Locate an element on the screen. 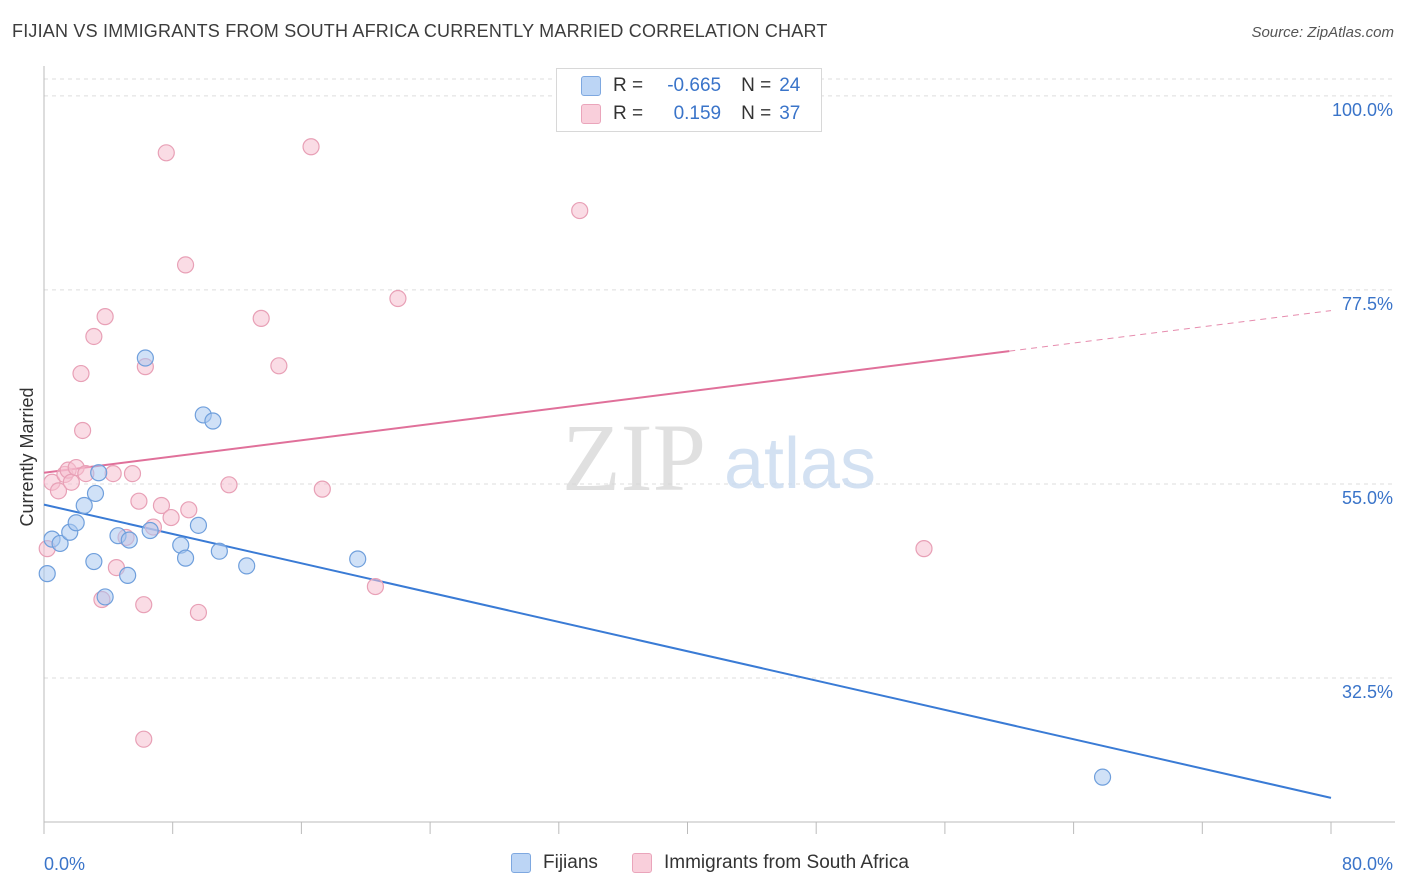 The width and height of the screenshot is (1406, 892). sa-swatch is located at coordinates (591, 114).